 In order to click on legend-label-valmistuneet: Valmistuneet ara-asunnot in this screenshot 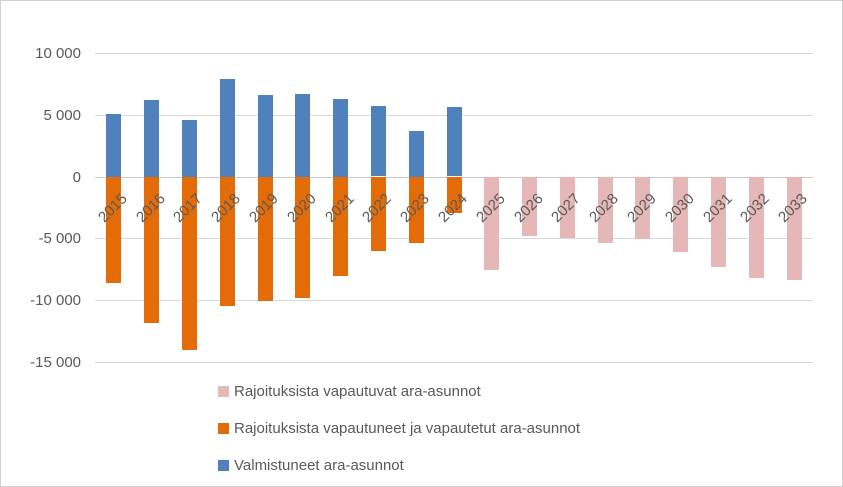, I will do `click(319, 465)`.